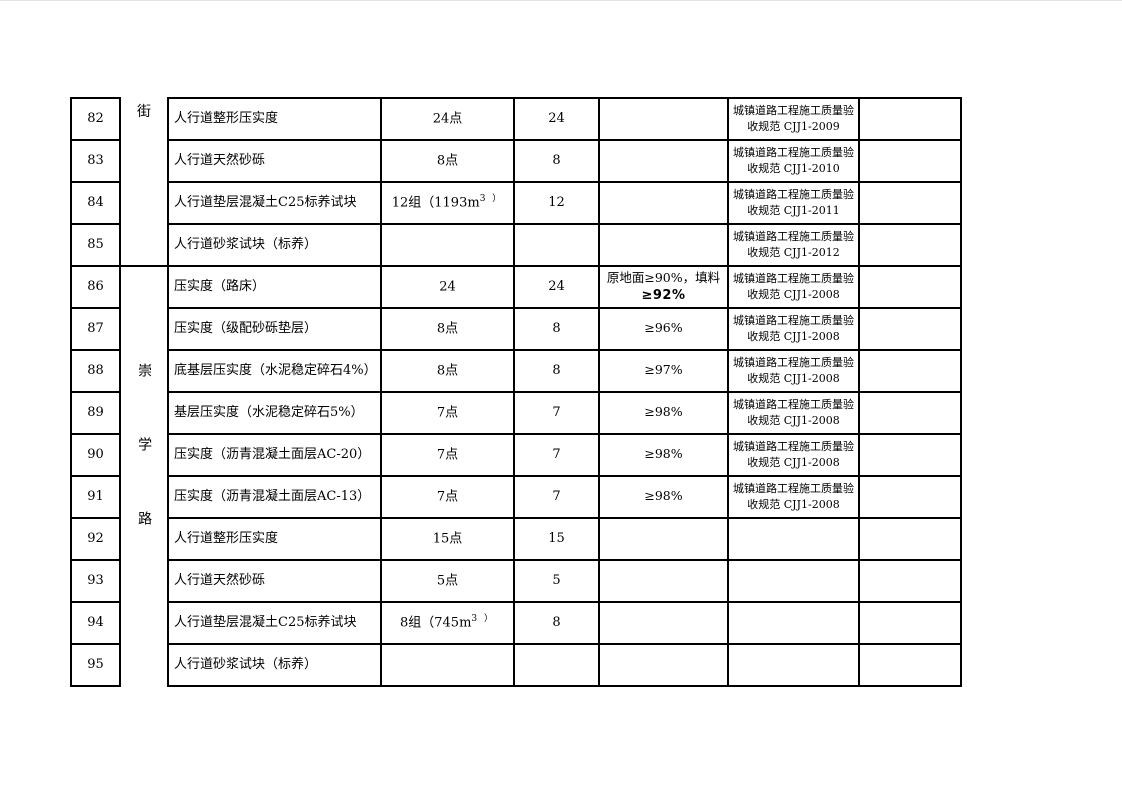 This screenshot has height=793, width=1122. Describe the element at coordinates (95, 623) in the screenshot. I see `row-number-cell: 94` at that location.